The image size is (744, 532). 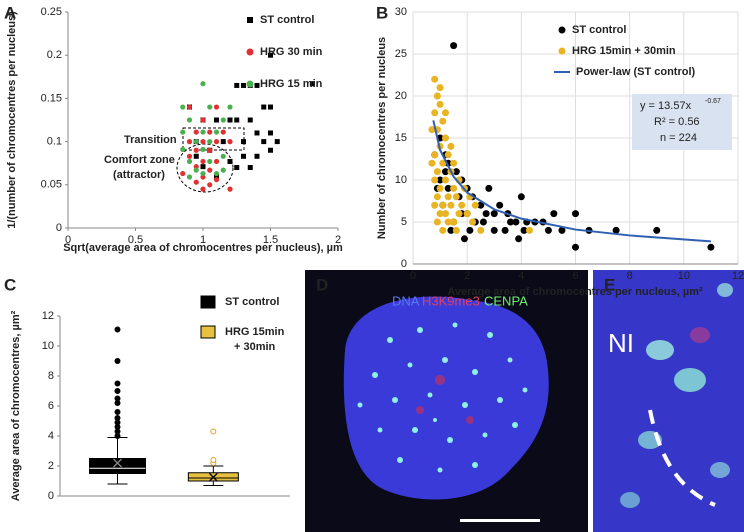 What do you see at coordinates (404, 222) in the screenshot?
I see `y-tick-label: 5` at bounding box center [404, 222].